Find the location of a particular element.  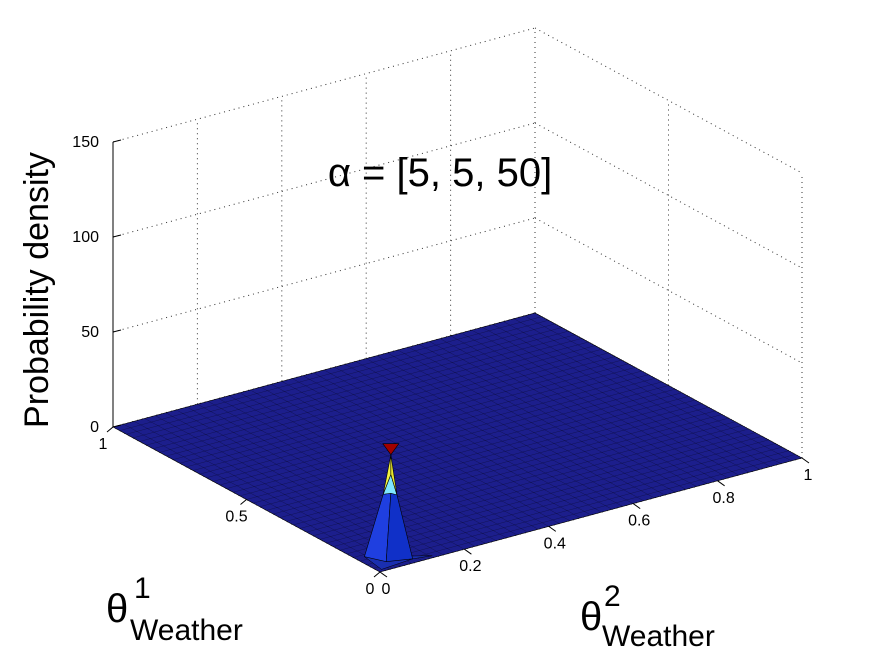

peak-tip is located at coordinates (391, 449).